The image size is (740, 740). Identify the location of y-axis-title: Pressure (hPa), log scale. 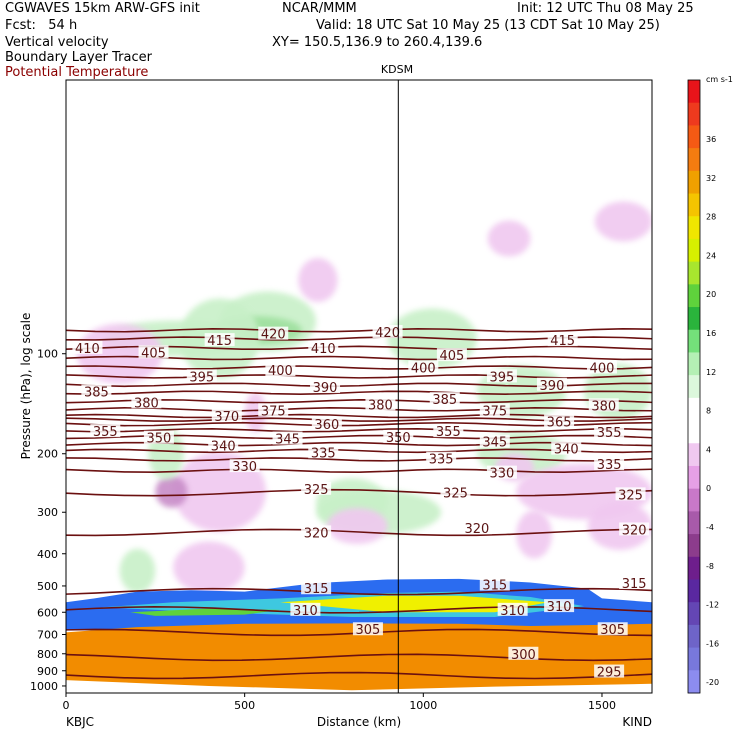
(26, 386).